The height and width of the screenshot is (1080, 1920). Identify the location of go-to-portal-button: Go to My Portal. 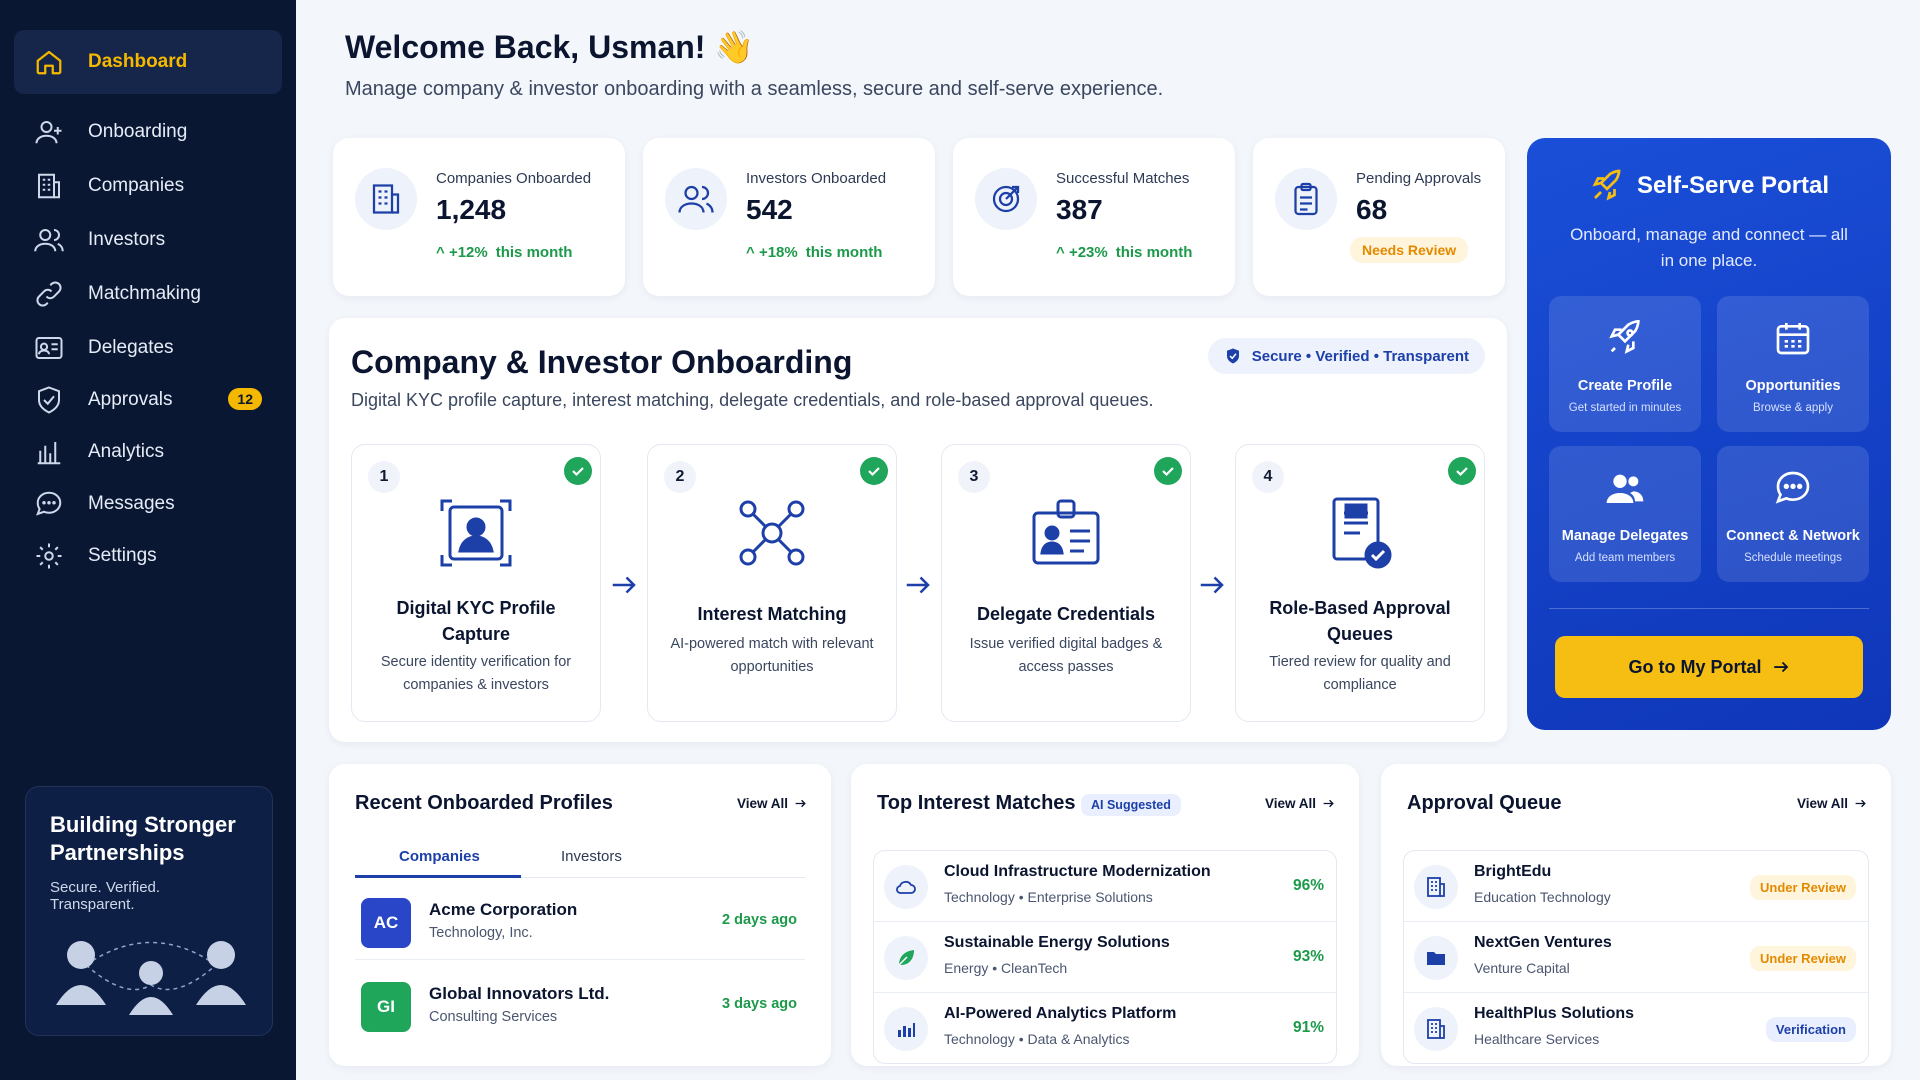
(1709, 667).